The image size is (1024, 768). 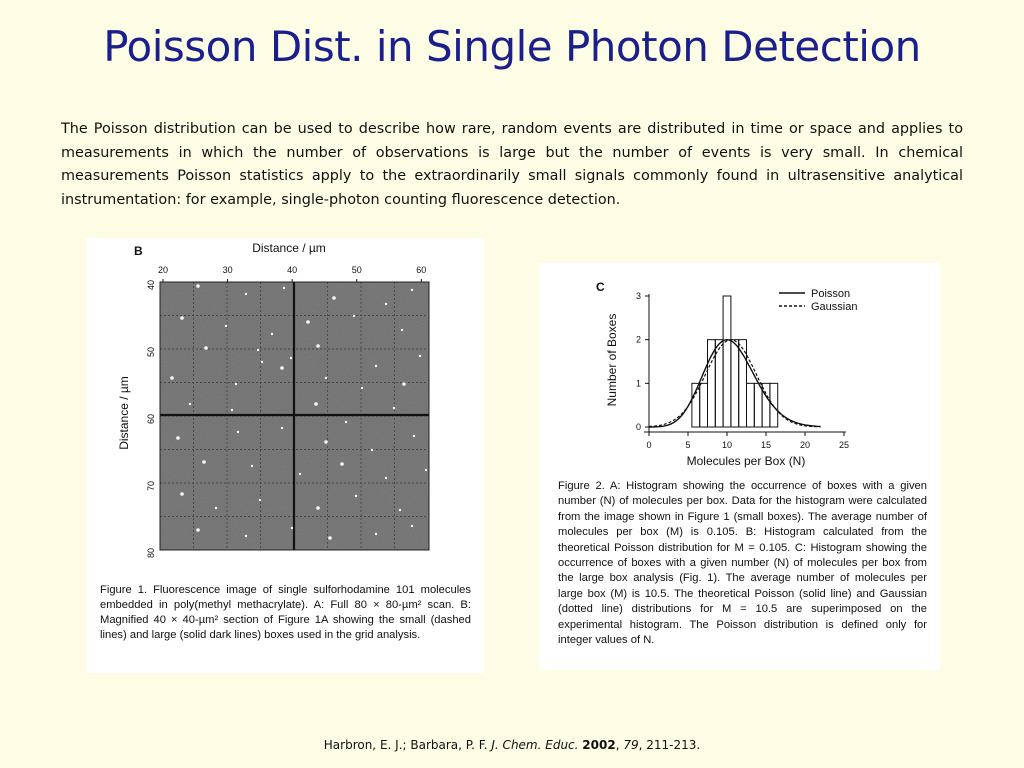 I want to click on histogram-bars, so click(x=735, y=361).